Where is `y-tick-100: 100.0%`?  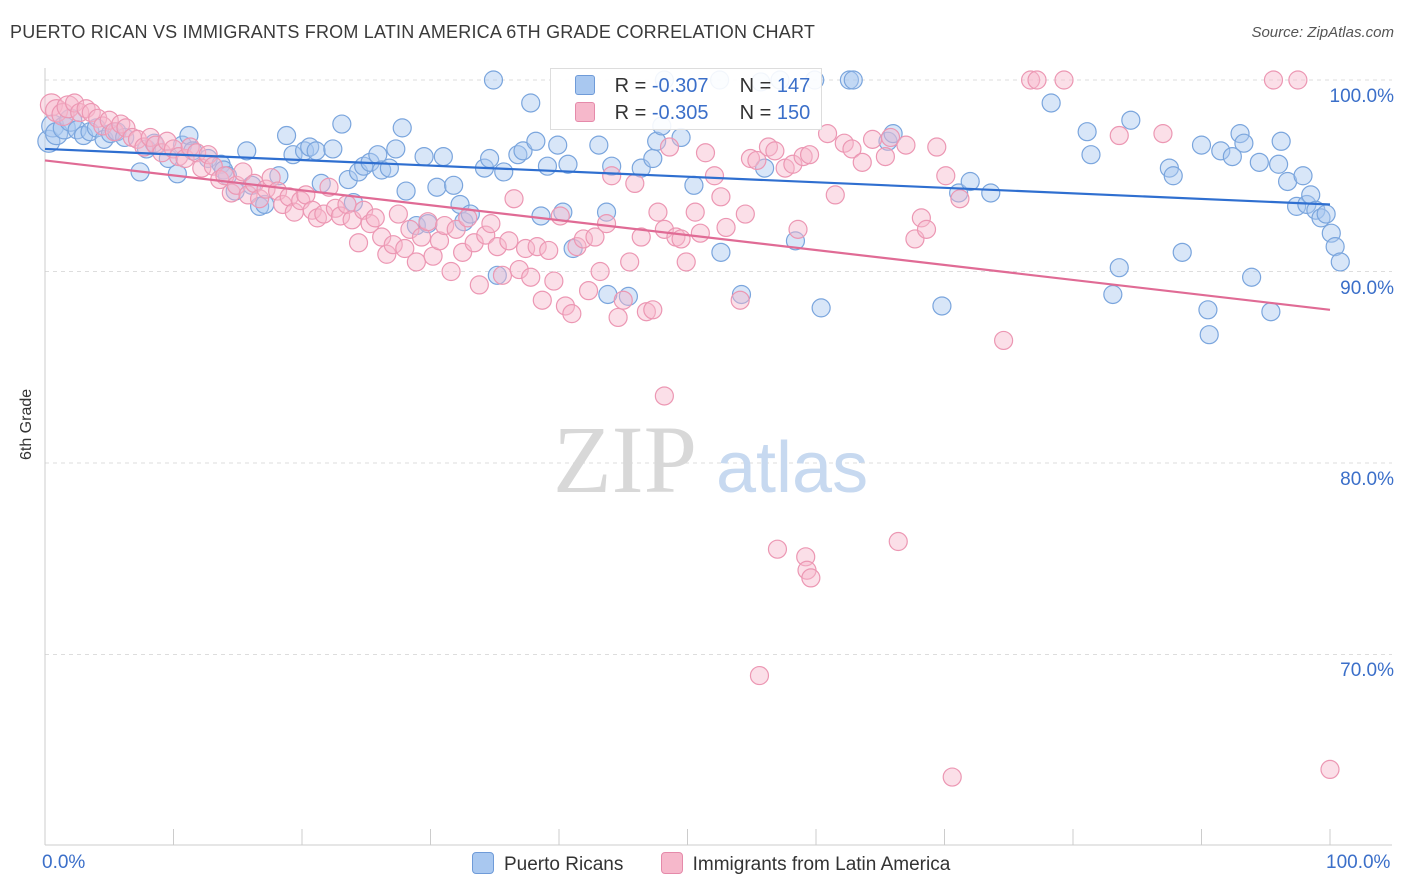
y-tick-100: 100.0% is located at coordinates (1361, 96).